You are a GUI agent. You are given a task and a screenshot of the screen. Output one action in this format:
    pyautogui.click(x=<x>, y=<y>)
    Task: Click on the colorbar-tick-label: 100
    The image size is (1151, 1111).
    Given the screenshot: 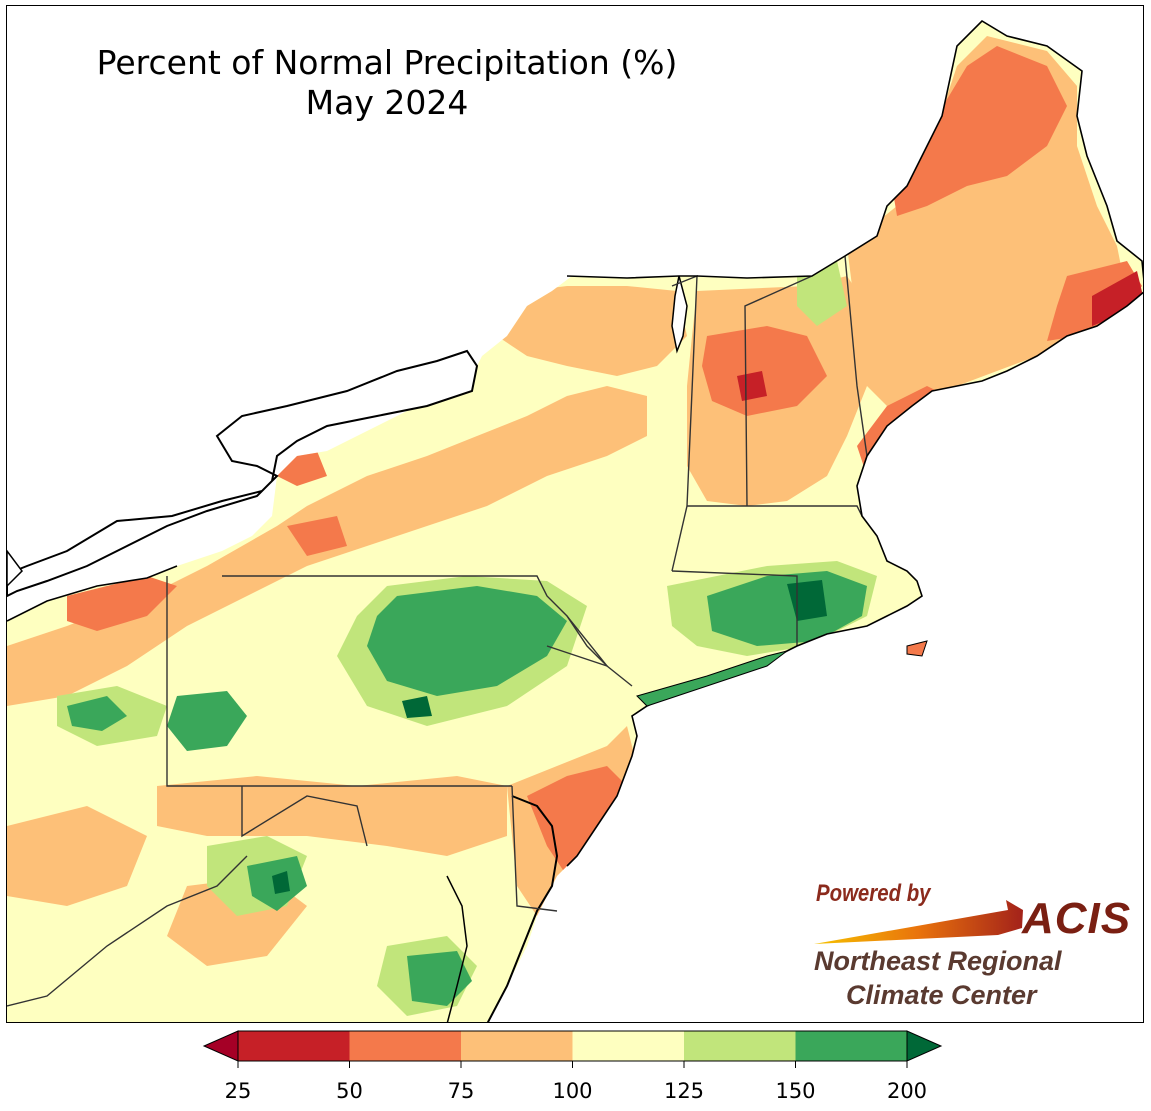 What is the action you would take?
    pyautogui.click(x=572, y=1091)
    